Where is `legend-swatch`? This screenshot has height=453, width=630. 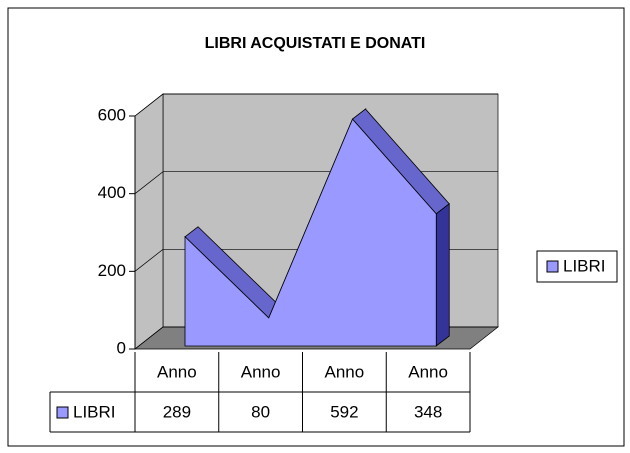
legend-swatch is located at coordinates (552, 266).